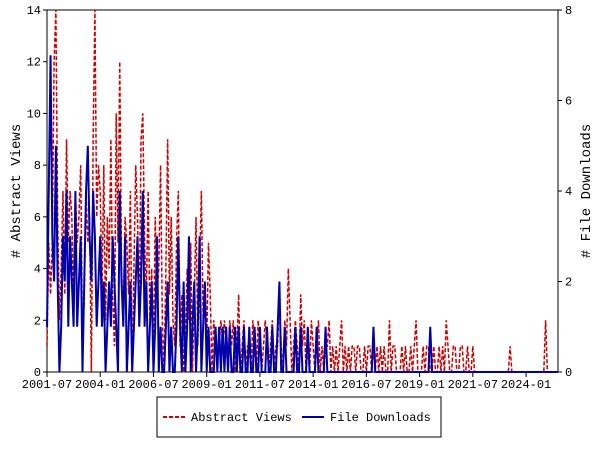 This screenshot has height=455, width=600. Describe the element at coordinates (526, 385) in the screenshot. I see `x-tick-label: 2024-01` at that location.